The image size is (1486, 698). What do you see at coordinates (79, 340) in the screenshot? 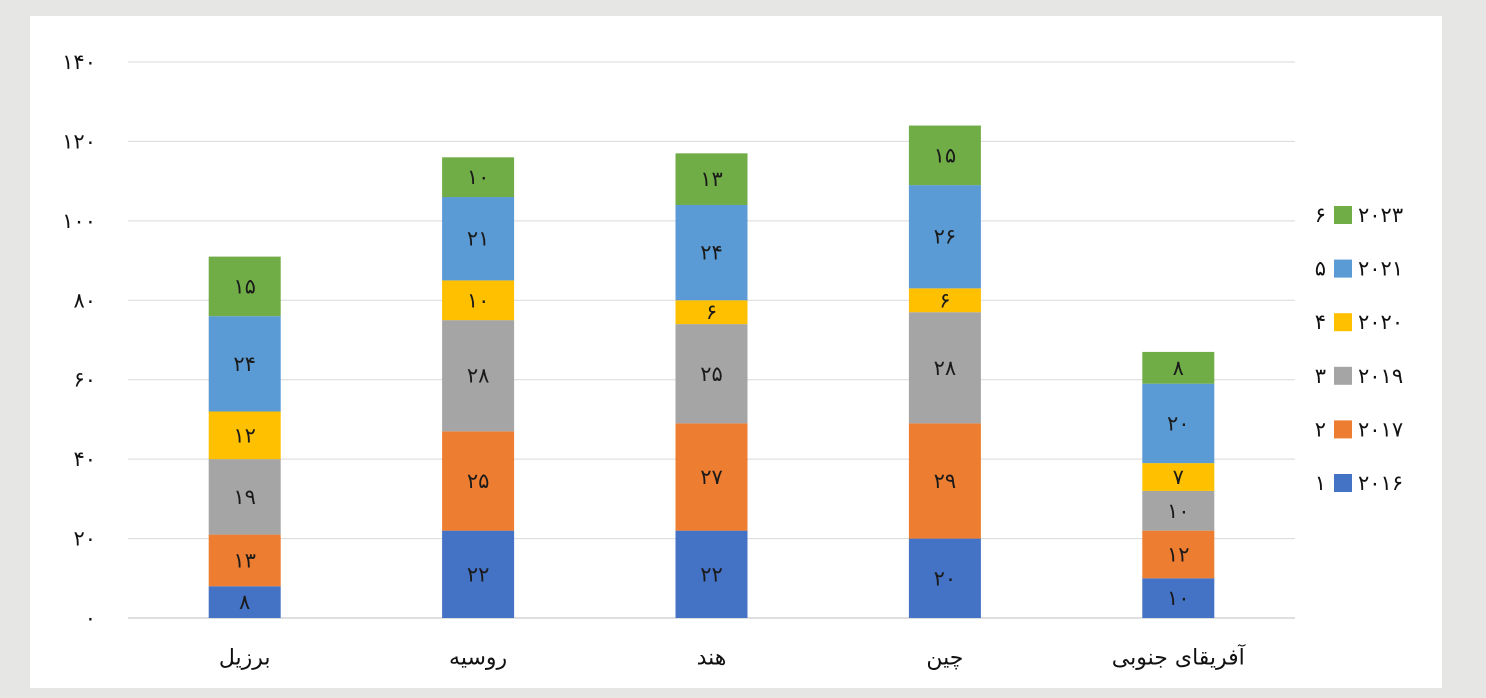
I see `y-axis: ۰ ۲۰ ۴۰ ۶۰ ۸۰ ۱۰۰ ۱۲۰ ۱۴۰` at bounding box center [79, 340].